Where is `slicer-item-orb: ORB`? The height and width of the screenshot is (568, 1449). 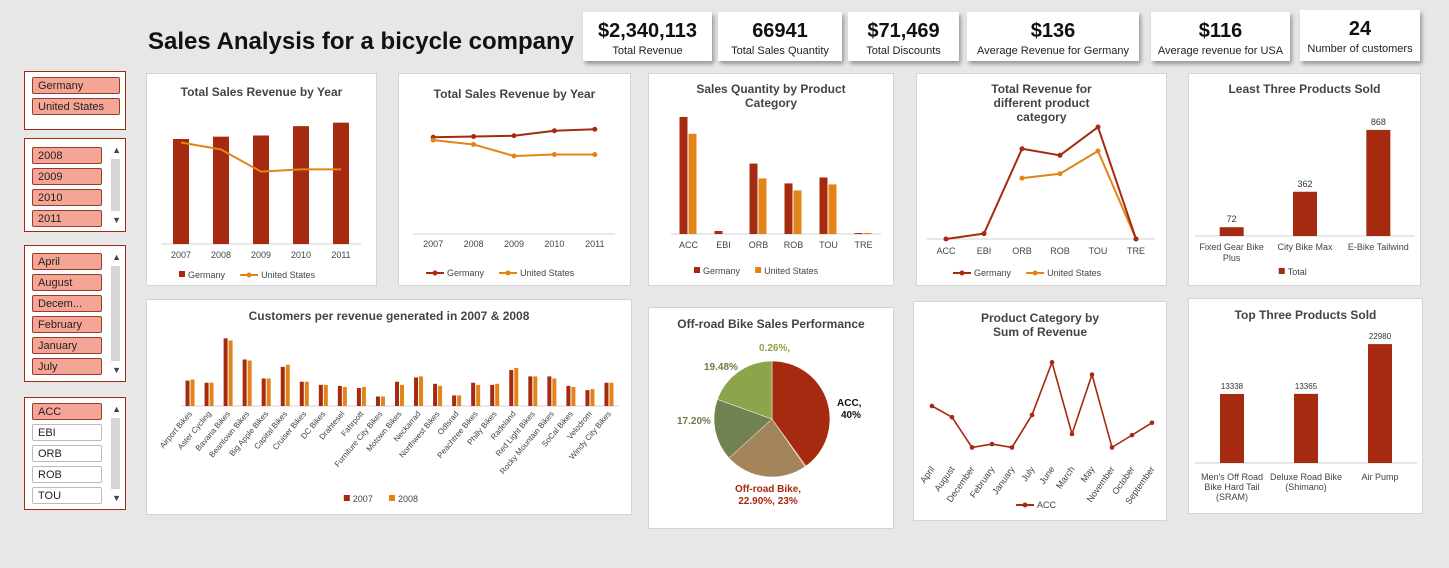
slicer-item-orb: ORB is located at coordinates (67, 453).